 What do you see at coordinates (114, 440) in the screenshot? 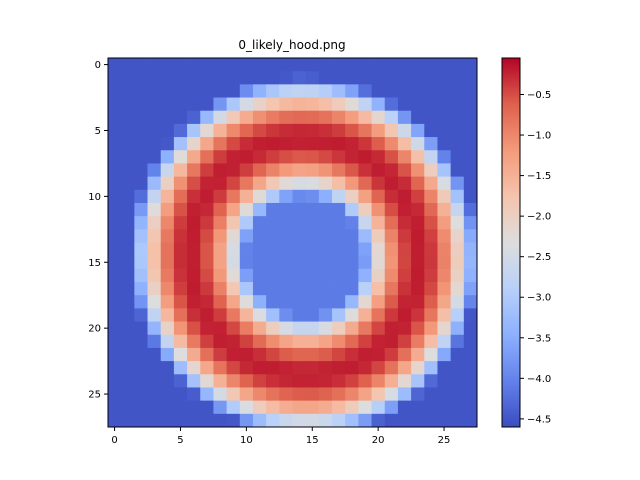
I see `x-tick-label: 0` at bounding box center [114, 440].